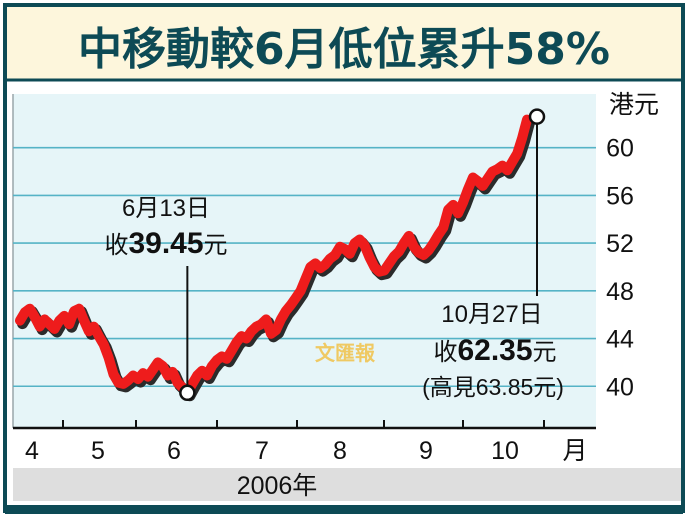 The image size is (688, 520). What do you see at coordinates (620, 244) in the screenshot?
I see `y-tick-label-52: 52` at bounding box center [620, 244].